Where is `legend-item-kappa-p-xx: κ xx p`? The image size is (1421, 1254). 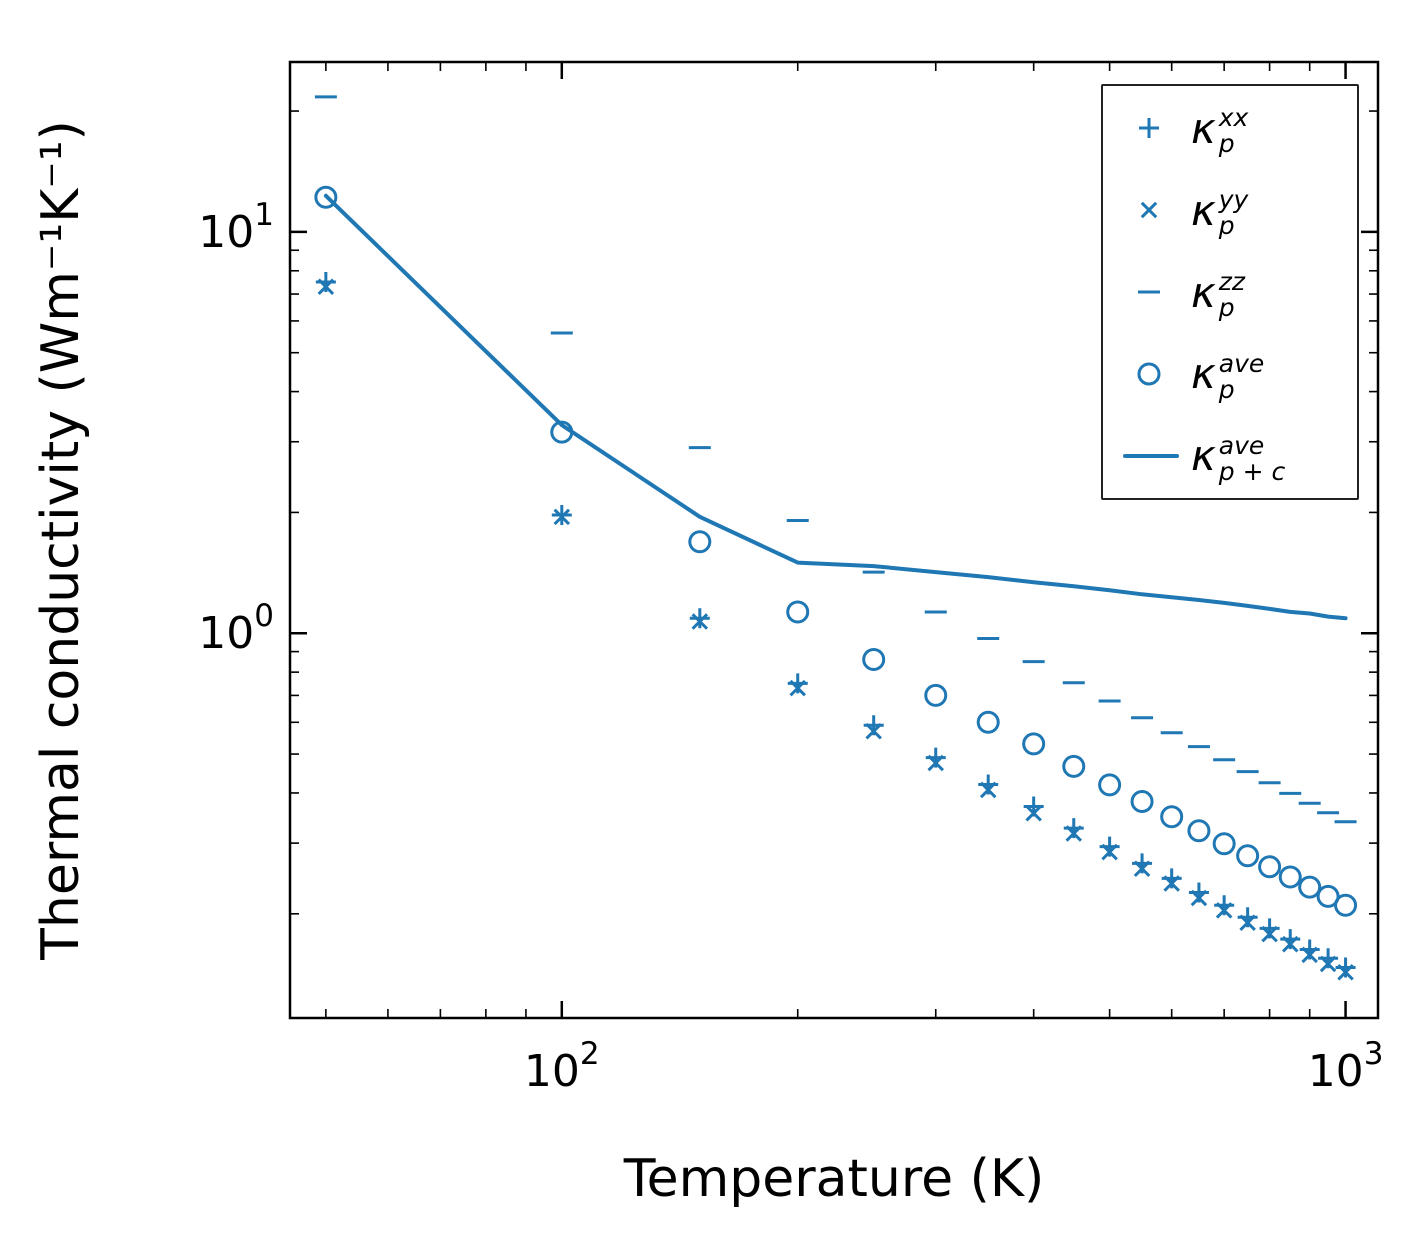
legend-item-kappa-p-xx: κ xx p is located at coordinates (1234, 130).